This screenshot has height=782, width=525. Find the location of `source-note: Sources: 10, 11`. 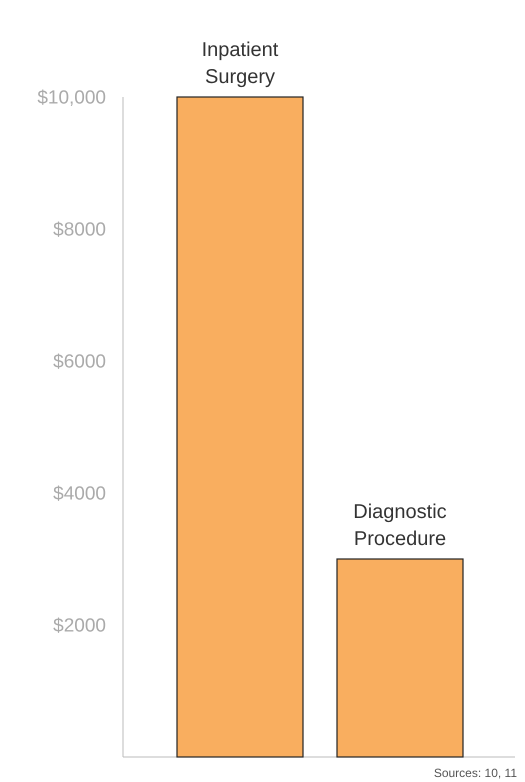

source-note: Sources: 10, 11 is located at coordinates (476, 773).